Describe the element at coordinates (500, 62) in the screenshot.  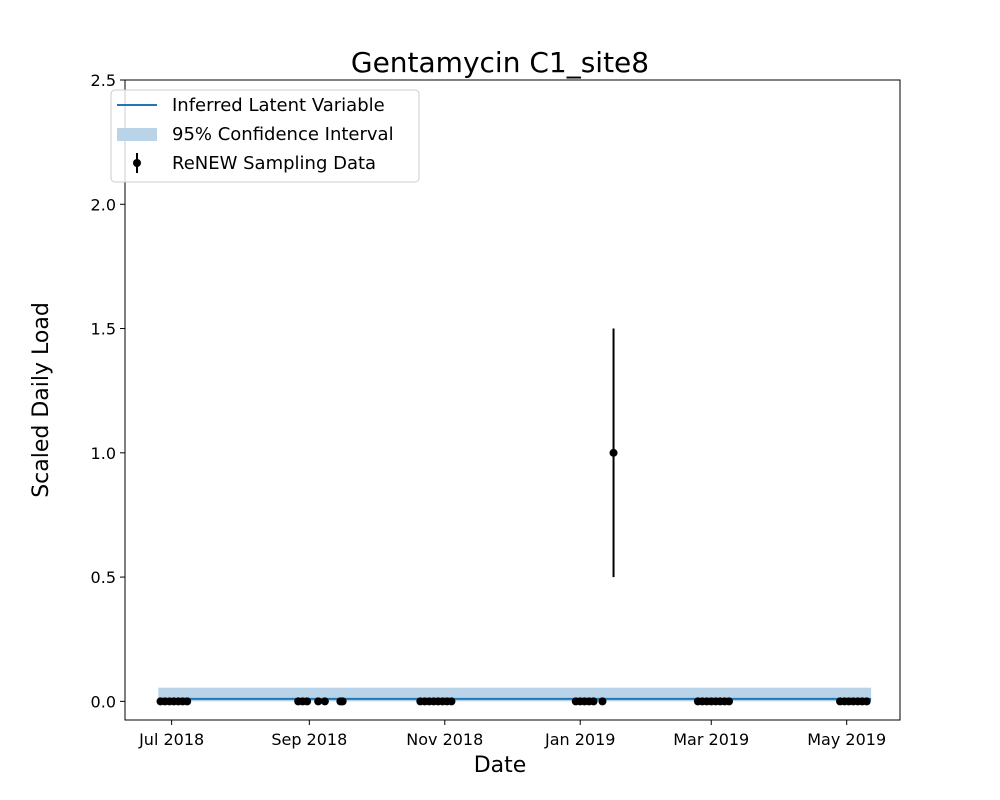
I see `chart-title: Gentamycin C1_site8` at that location.